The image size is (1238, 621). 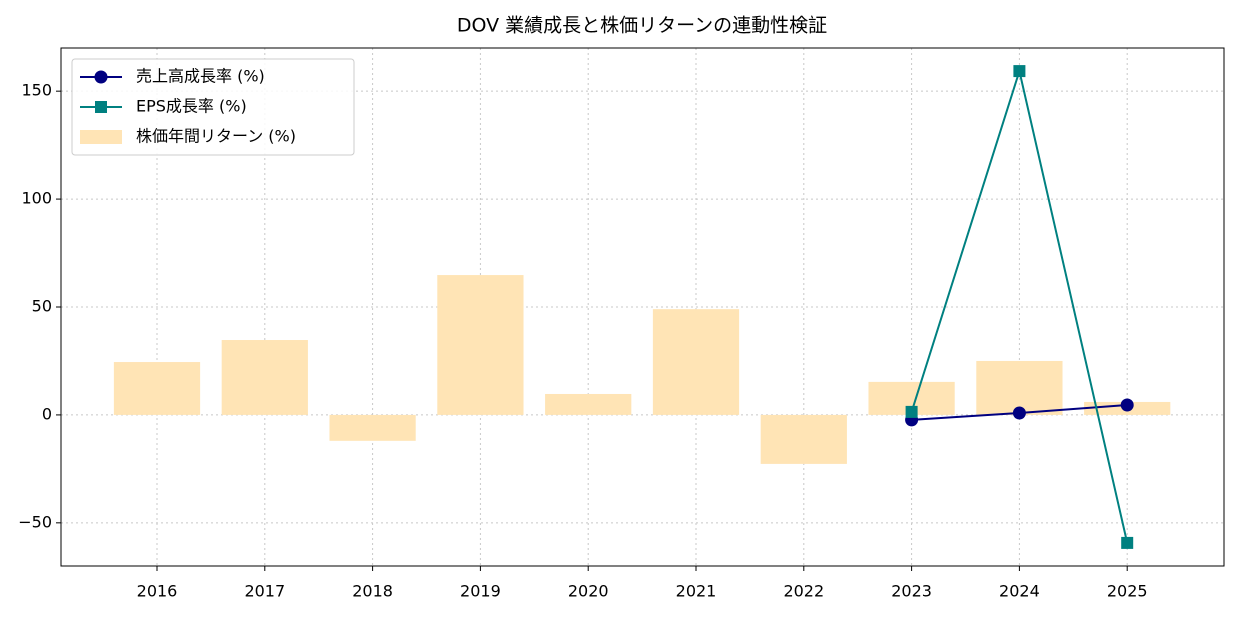 What do you see at coordinates (642, 26) in the screenshot?
I see `chart-title: DOV 業績成長と株価リターンの連動性検証` at bounding box center [642, 26].